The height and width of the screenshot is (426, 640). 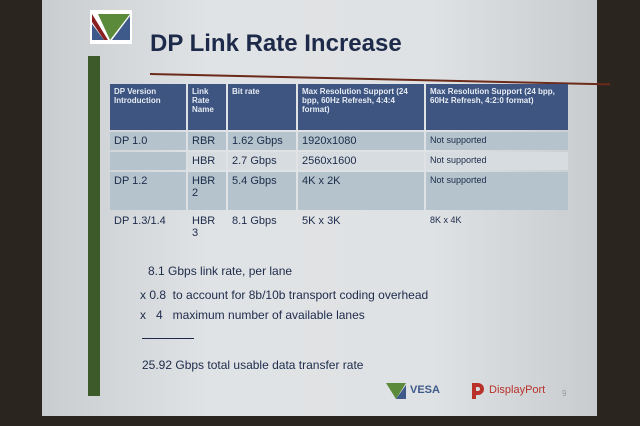 I want to click on cell: 8K x 4K, so click(x=446, y=220).